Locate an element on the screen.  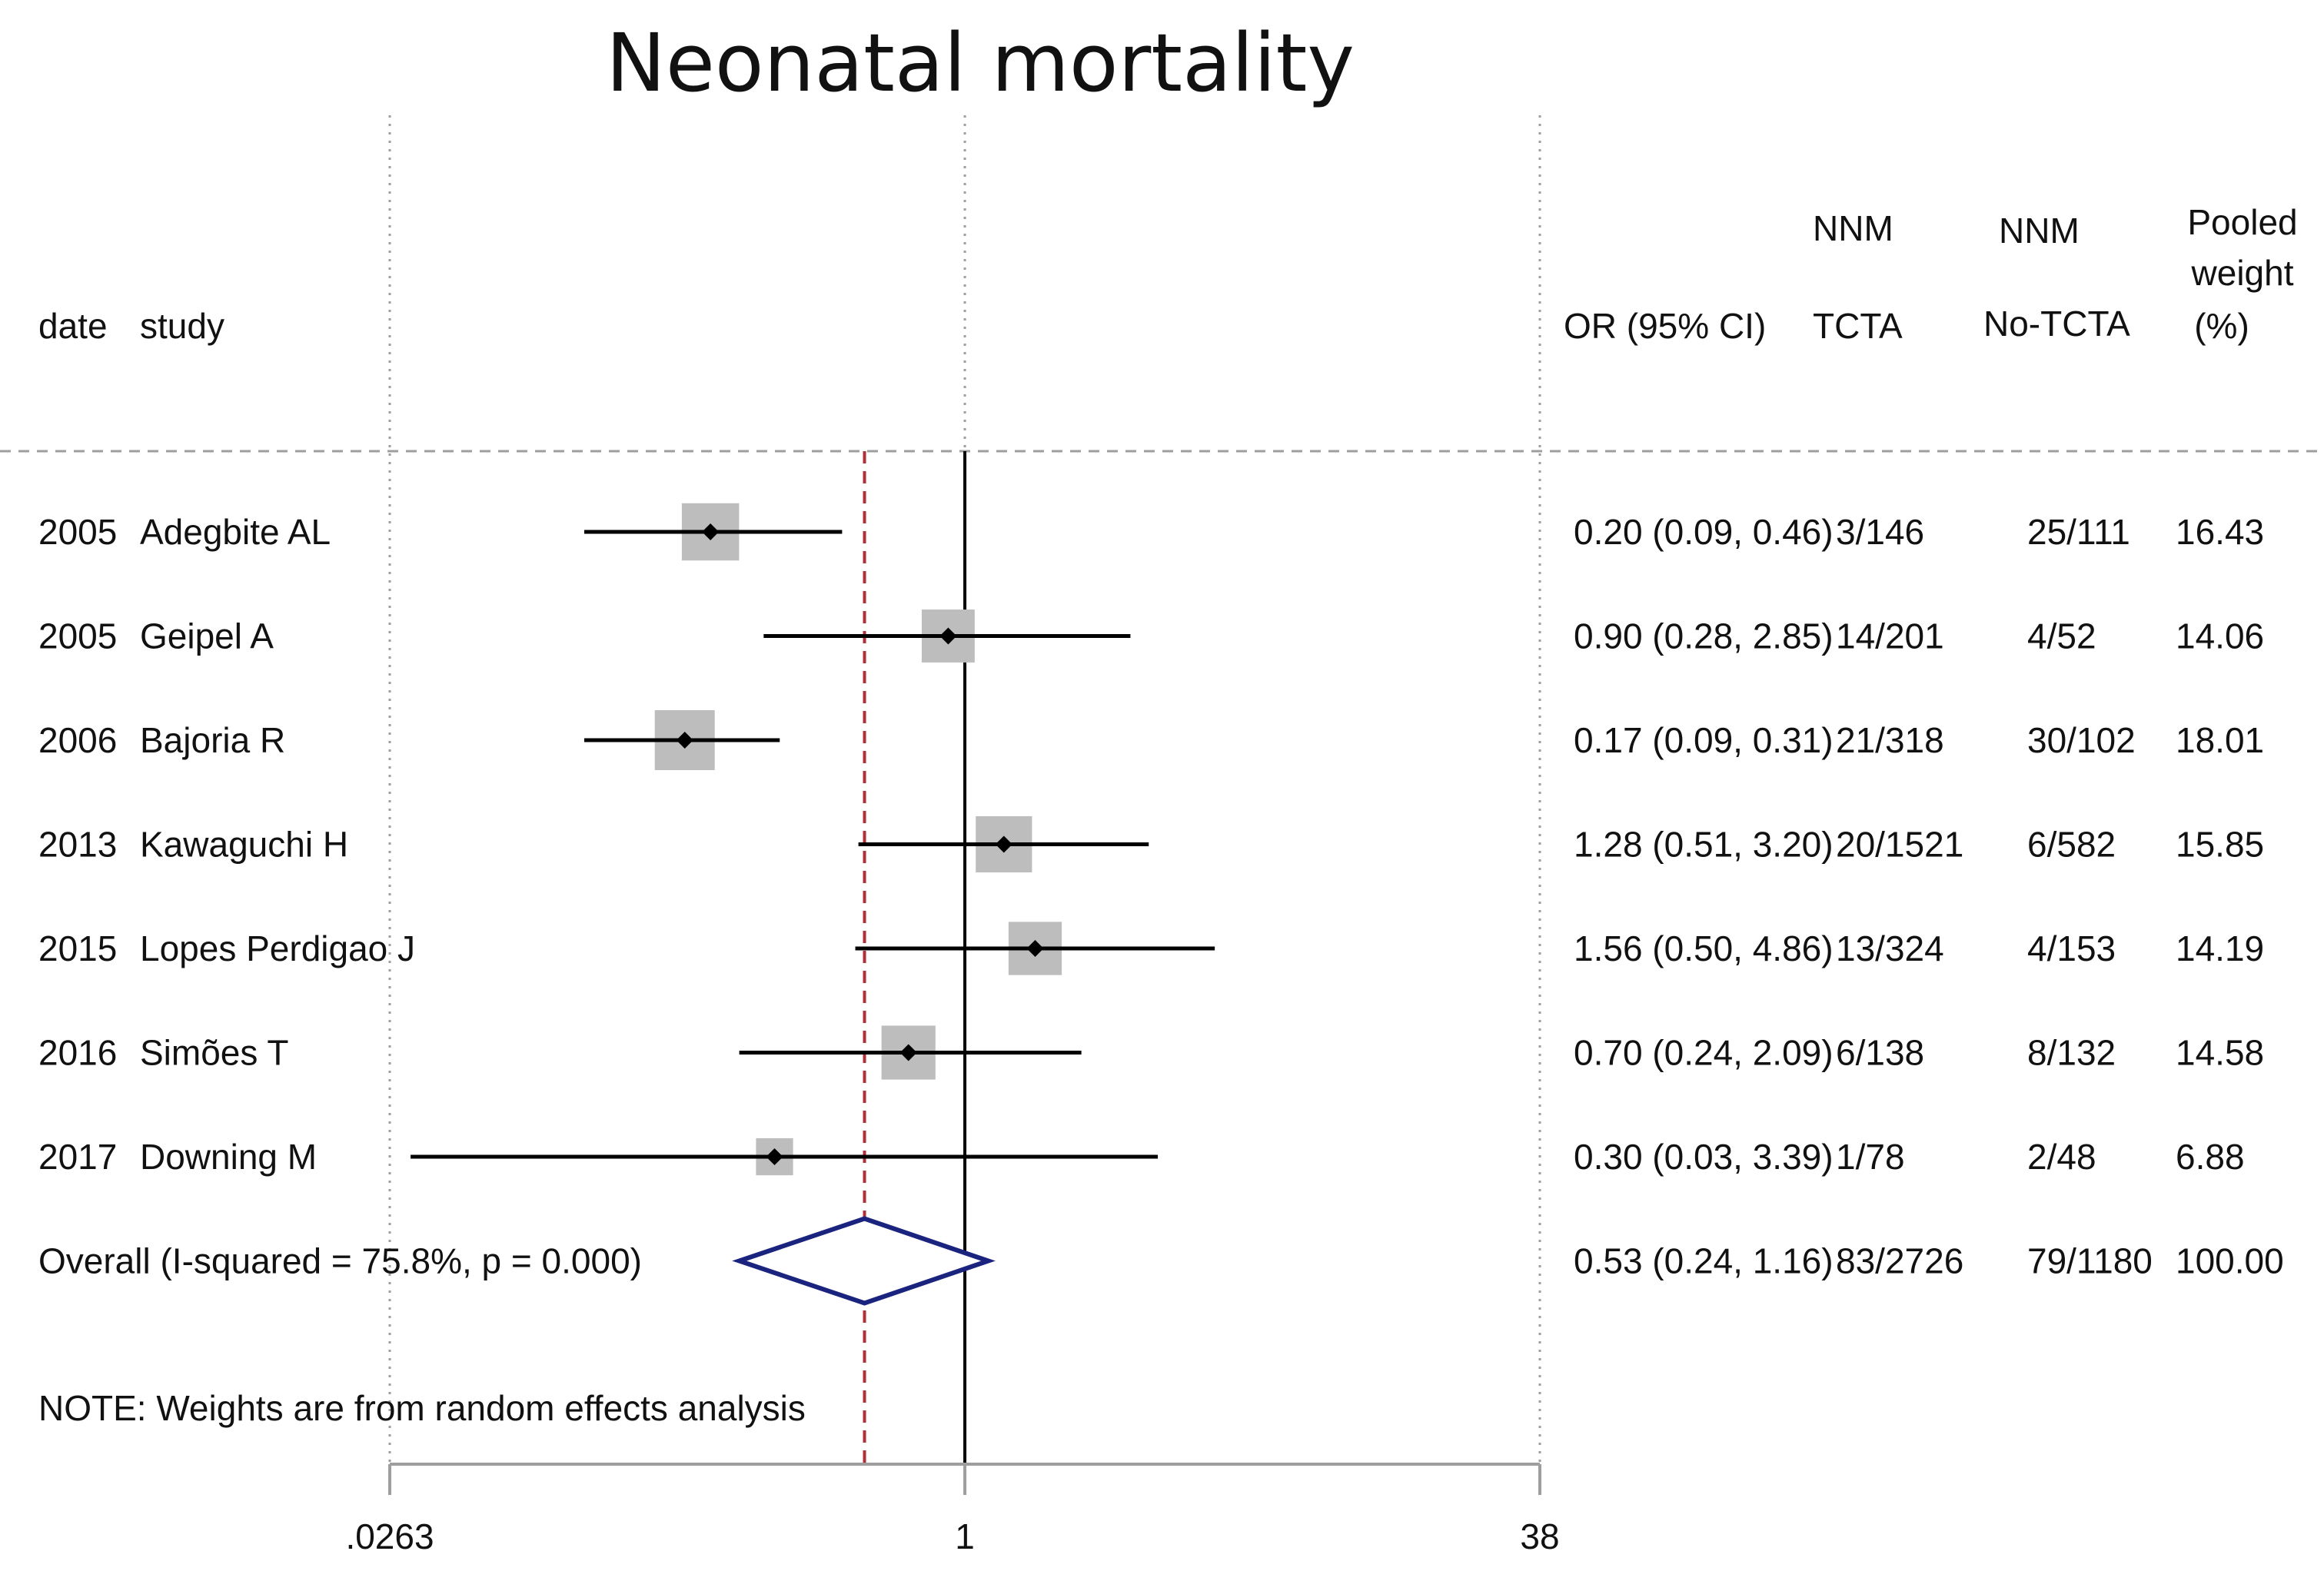
header-nnm-notcta-line2: No-TCTA is located at coordinates (2056, 324).